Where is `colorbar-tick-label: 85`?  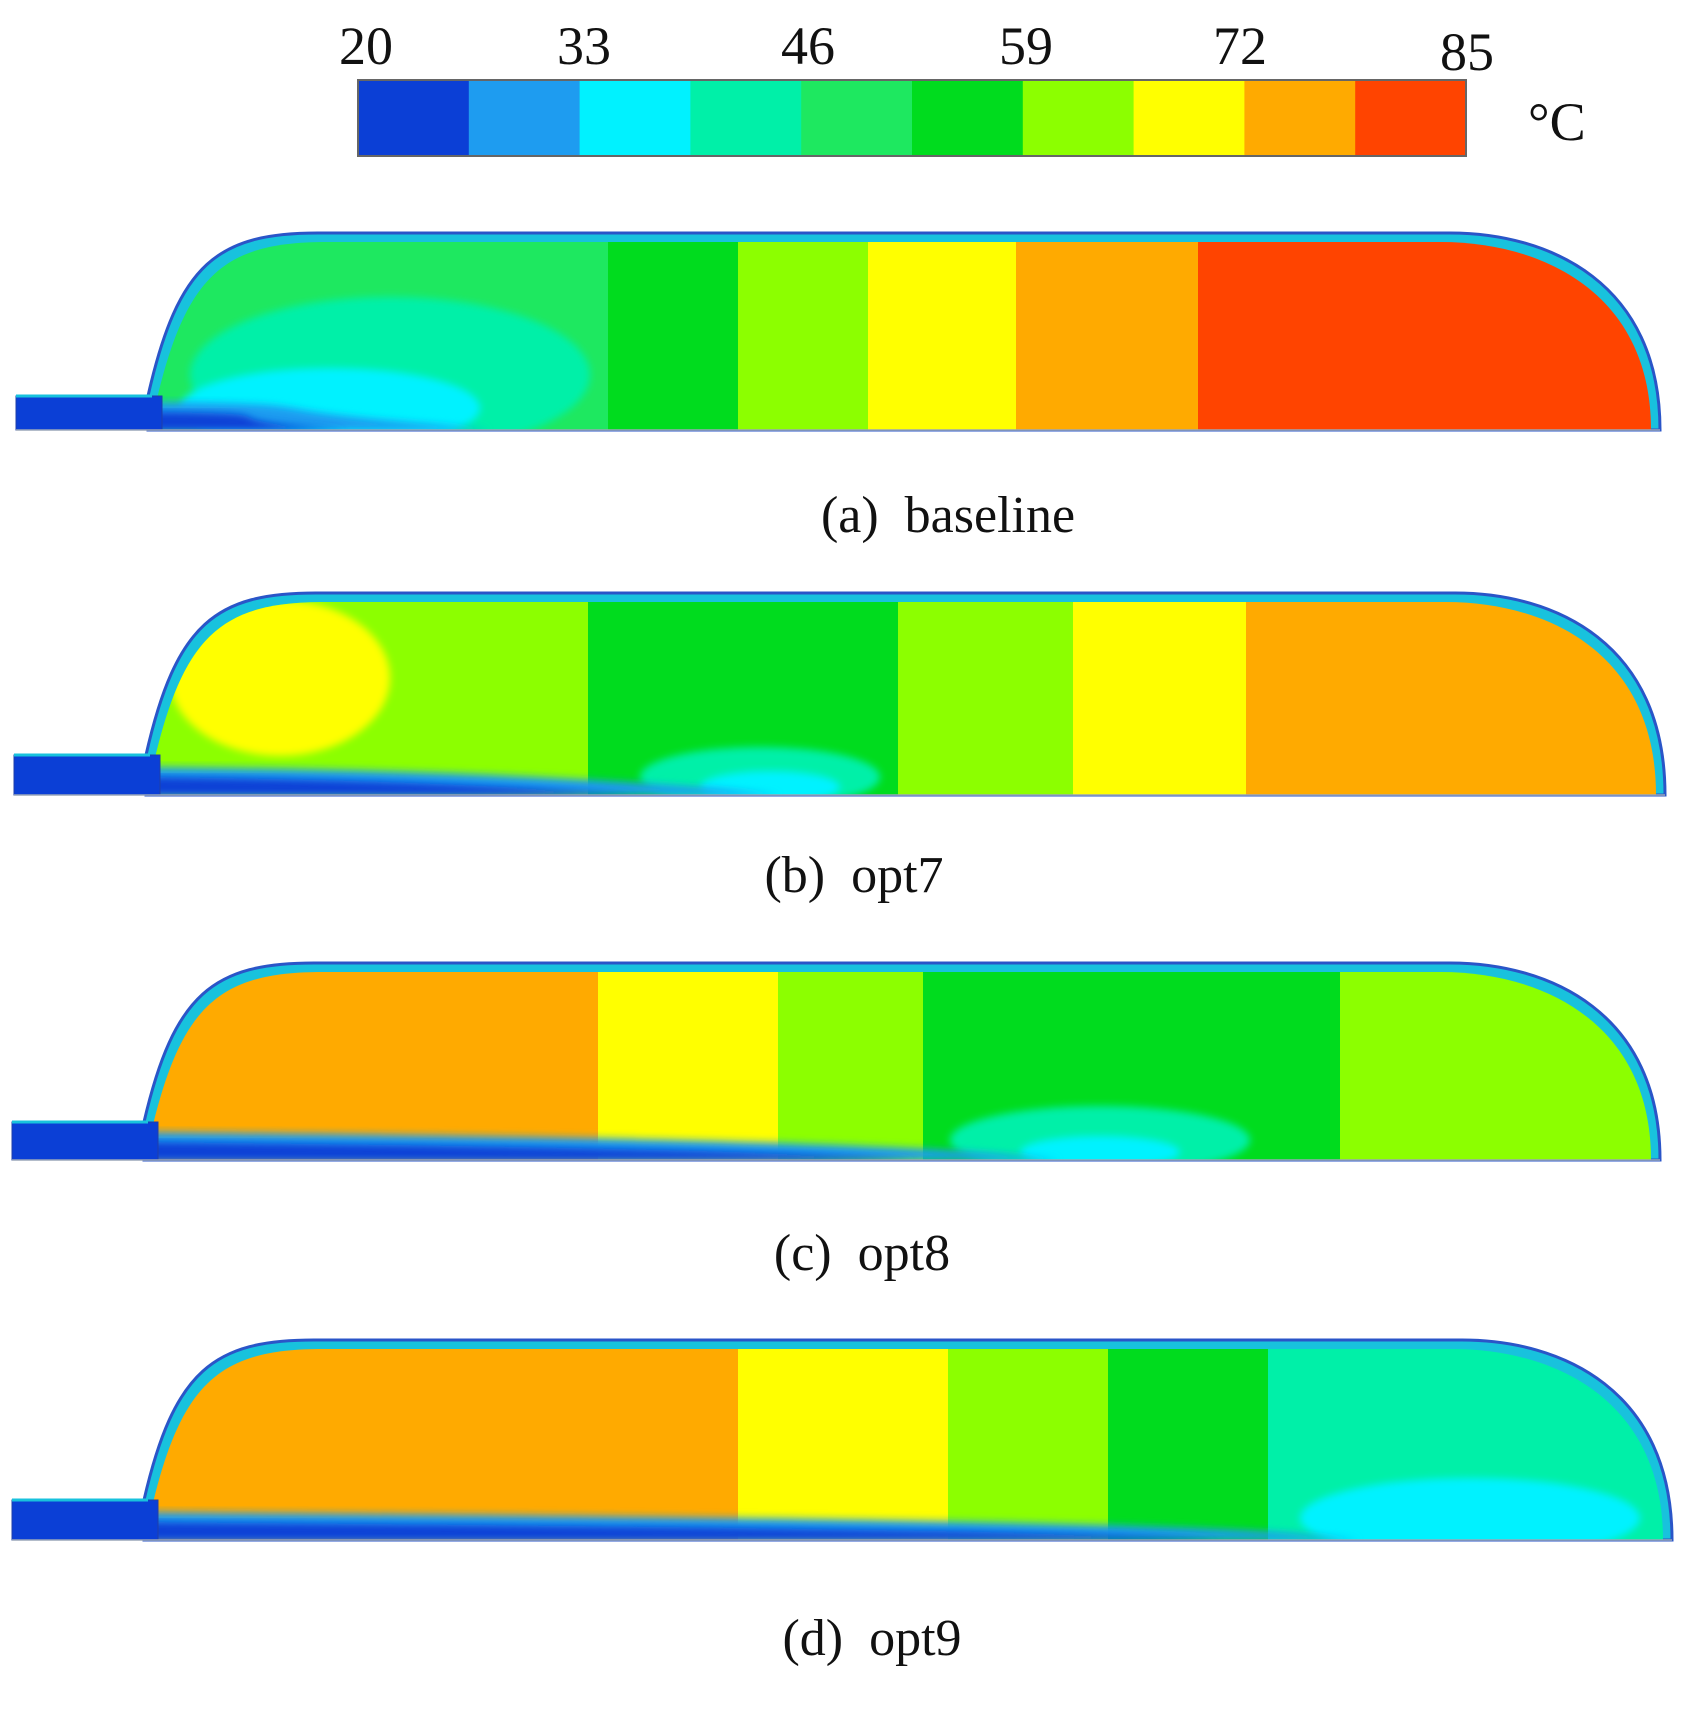 colorbar-tick-label: 85 is located at coordinates (1467, 52).